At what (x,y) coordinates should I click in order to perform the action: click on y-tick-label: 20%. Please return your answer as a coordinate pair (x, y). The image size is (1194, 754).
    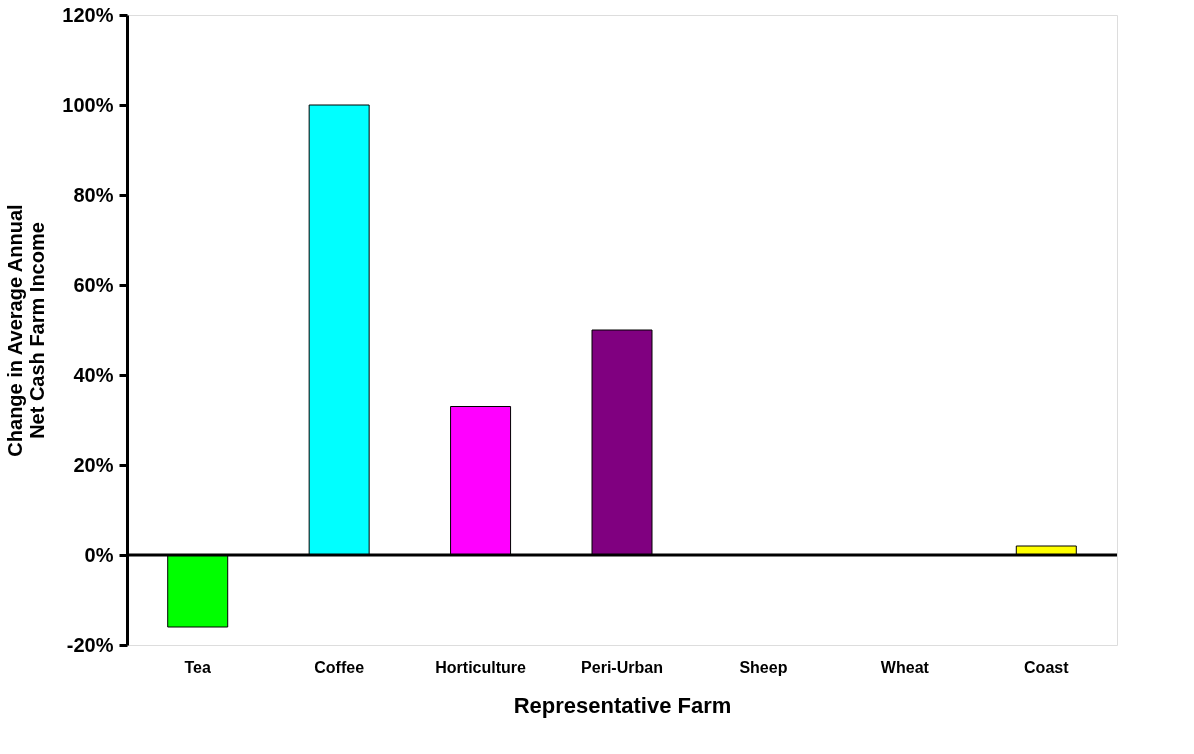
    Looking at the image, I should click on (93, 464).